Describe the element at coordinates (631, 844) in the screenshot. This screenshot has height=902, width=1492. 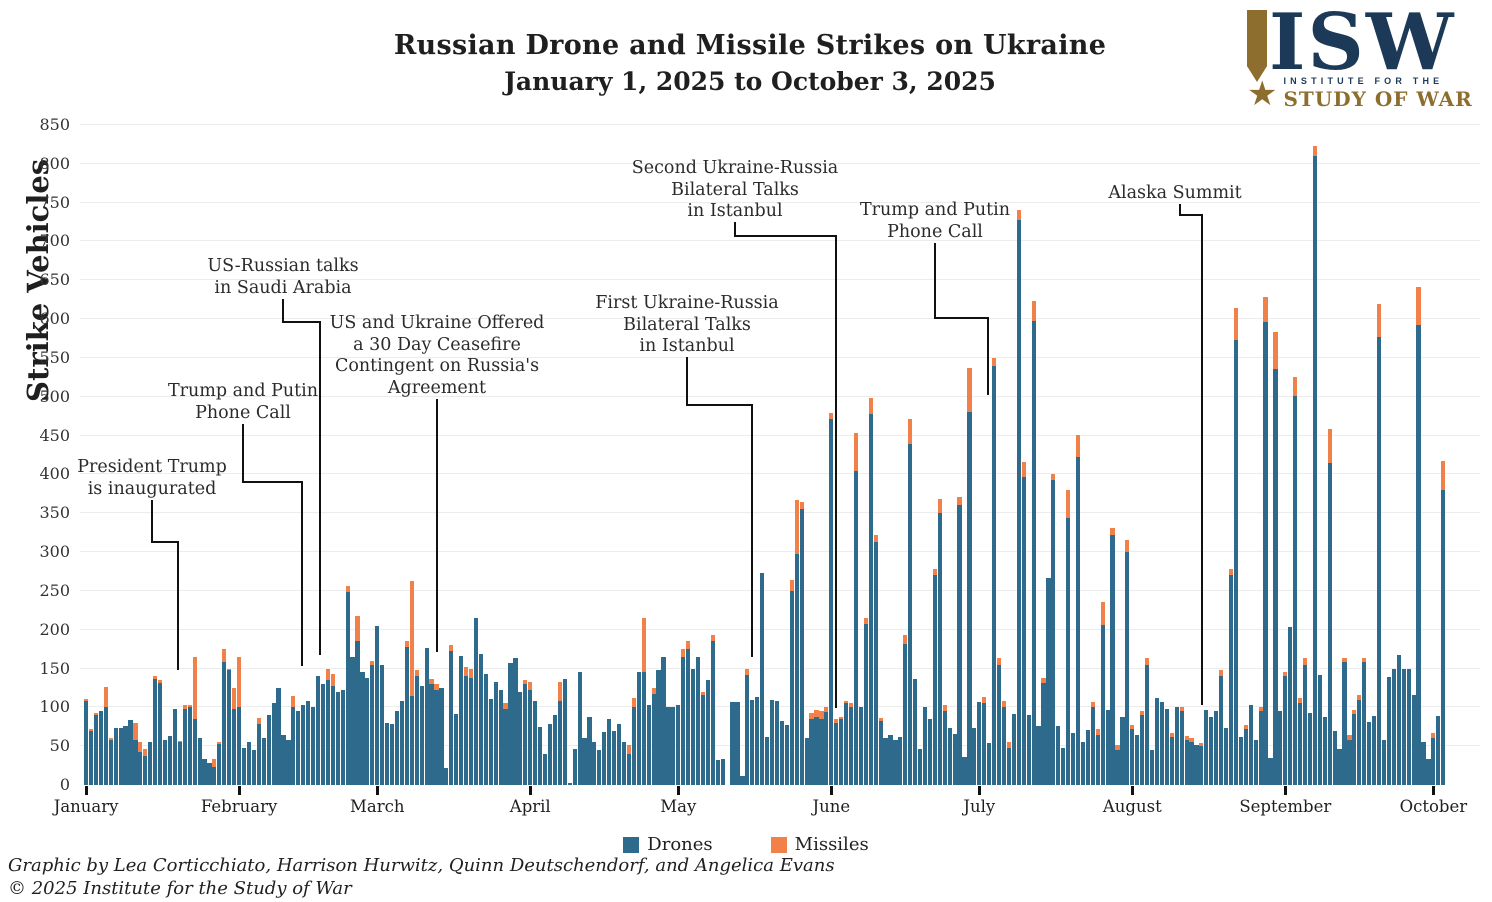
I see `drones-swatch-icon` at that location.